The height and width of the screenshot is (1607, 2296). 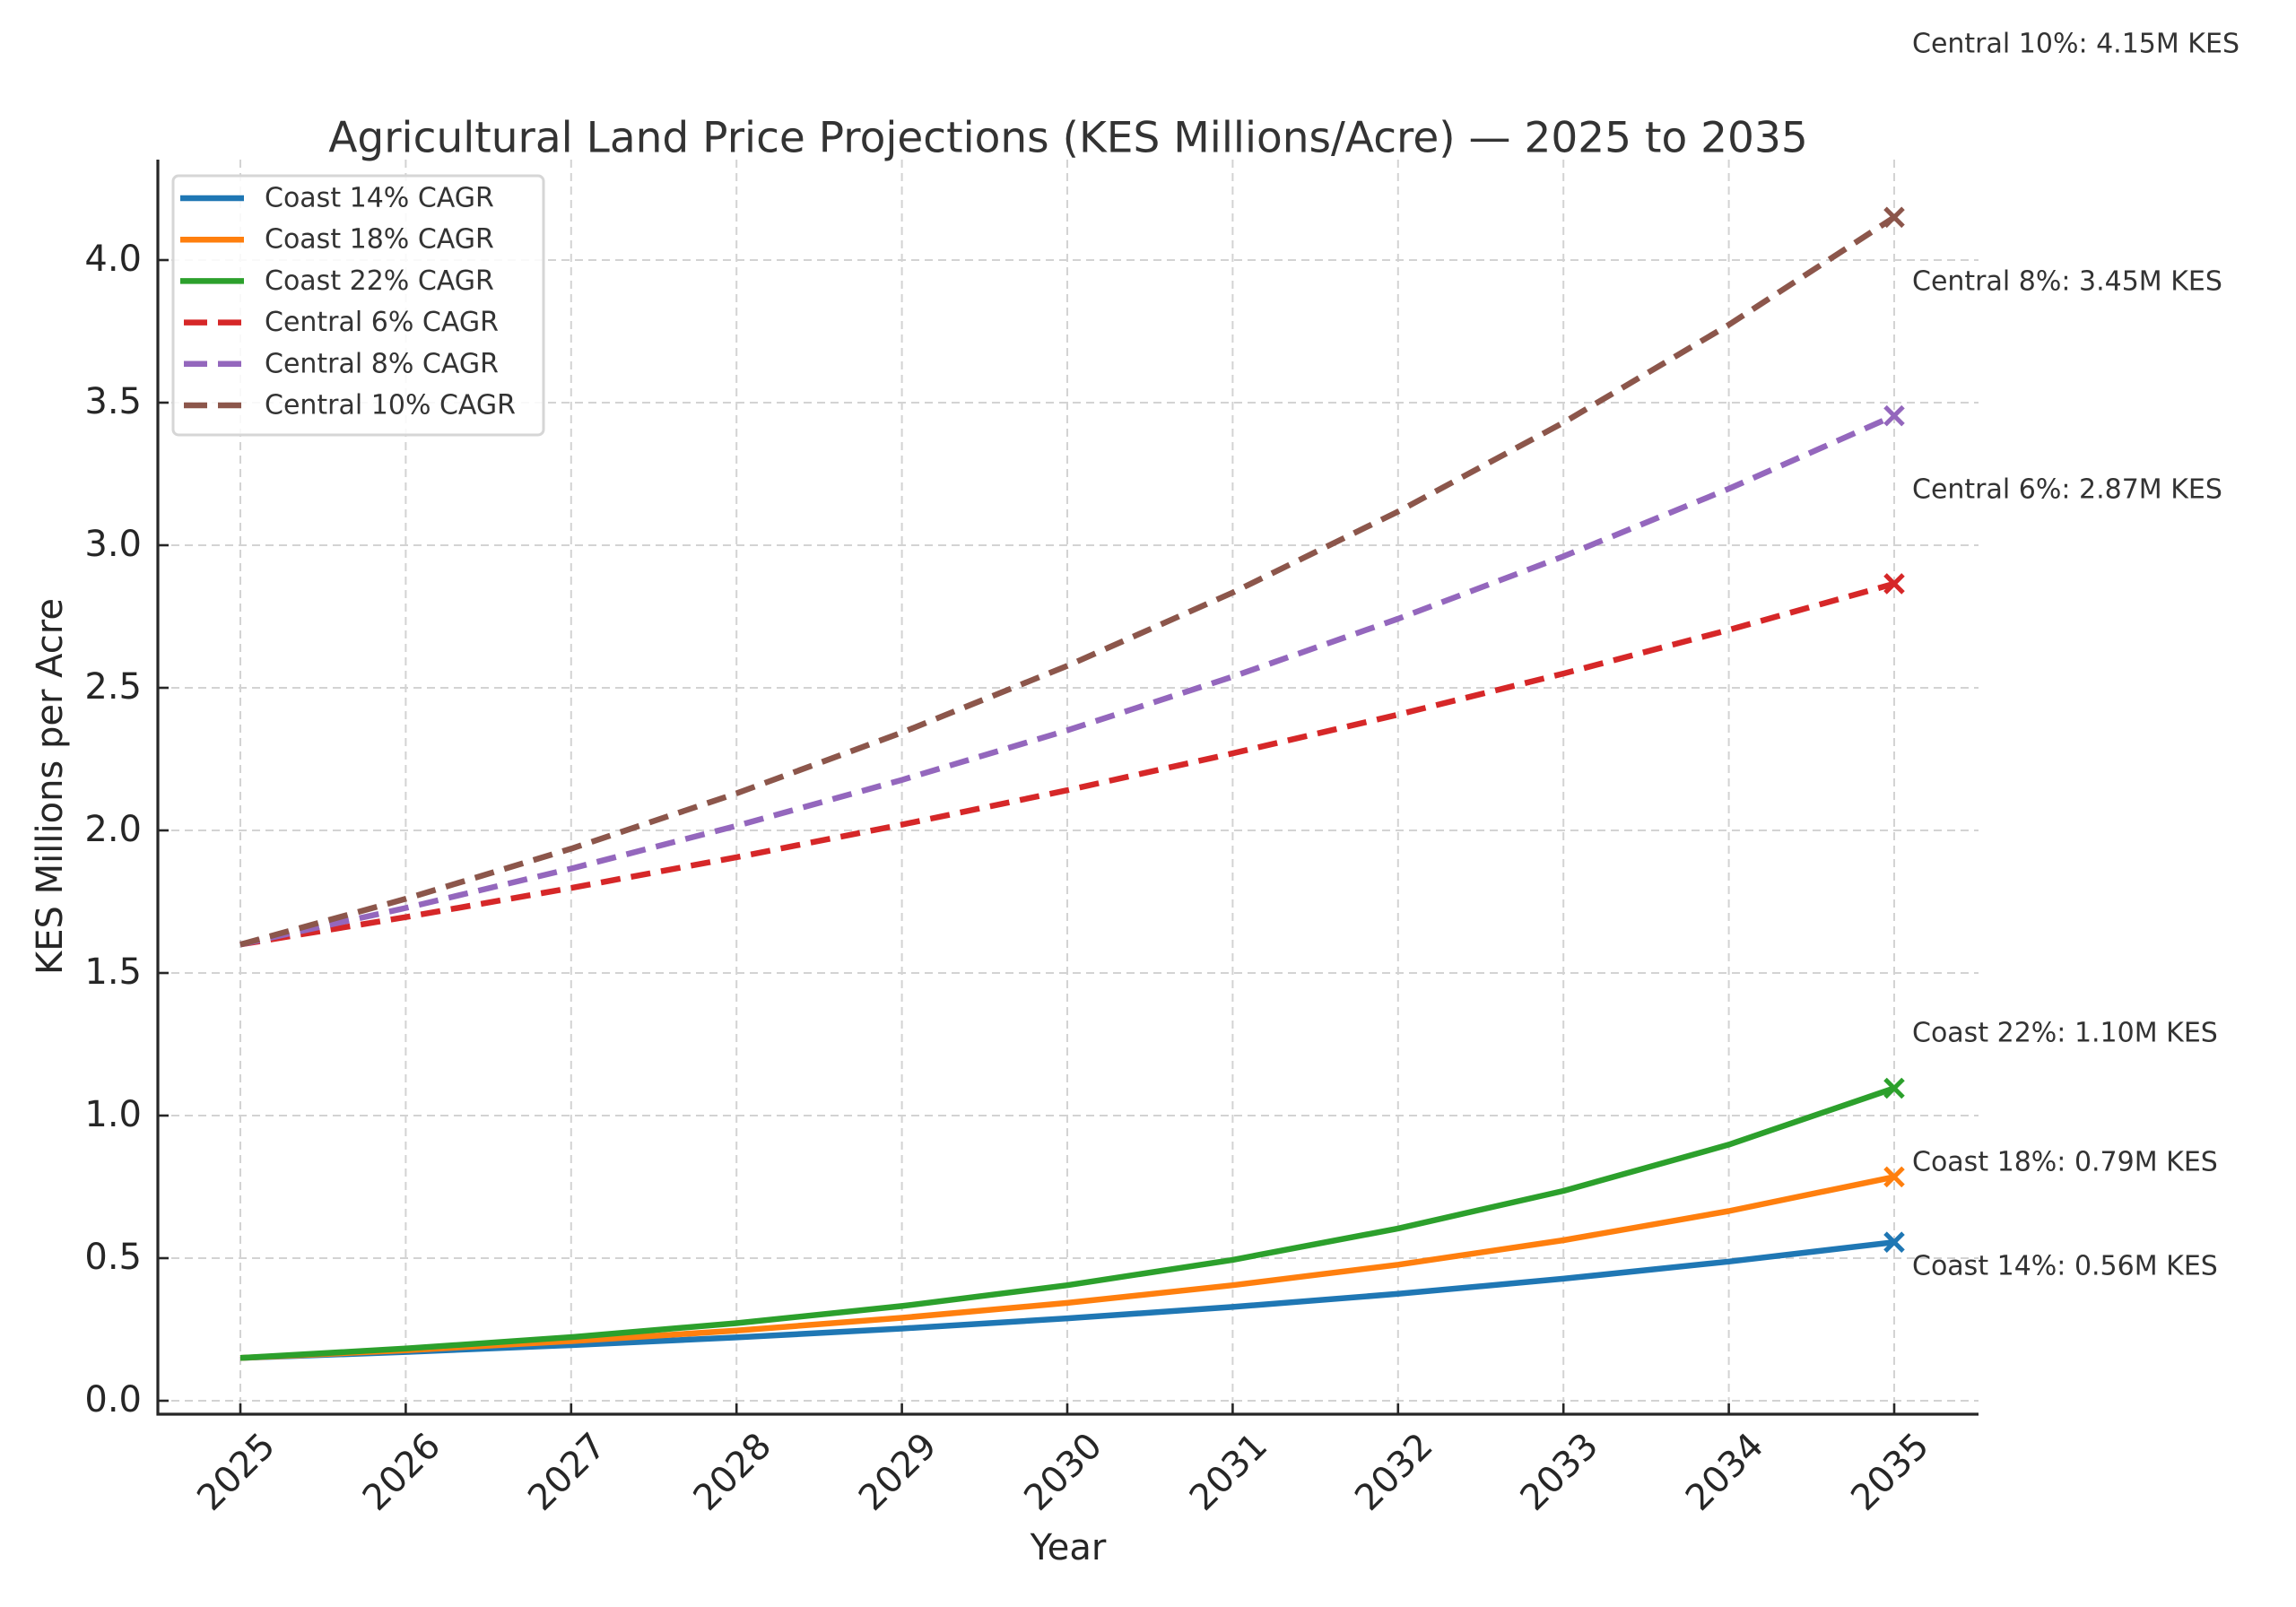 What do you see at coordinates (382, 364) in the screenshot?
I see `legend-label: Central 8% CAGR` at bounding box center [382, 364].